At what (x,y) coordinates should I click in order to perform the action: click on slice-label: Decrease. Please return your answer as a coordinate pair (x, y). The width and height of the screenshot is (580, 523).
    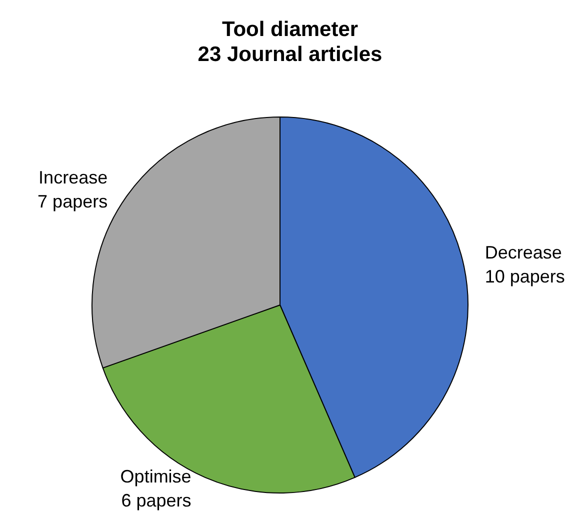
    Looking at the image, I should click on (523, 252).